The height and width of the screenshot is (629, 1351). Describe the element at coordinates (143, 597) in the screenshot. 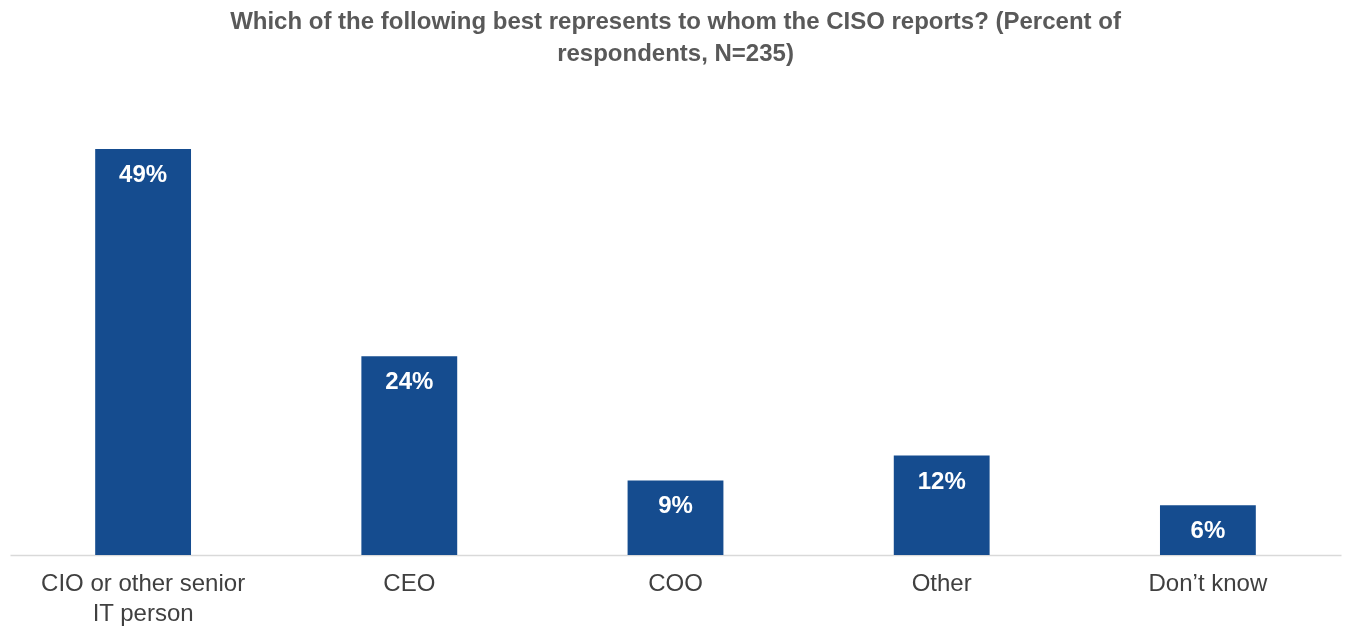

I see `x-tick-label: CIO or other senior IT person` at that location.